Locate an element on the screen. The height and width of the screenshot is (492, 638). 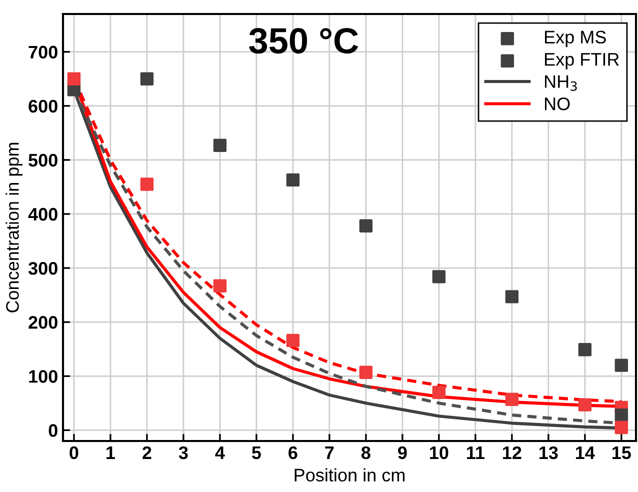
x-tick-label: 8 is located at coordinates (365, 453).